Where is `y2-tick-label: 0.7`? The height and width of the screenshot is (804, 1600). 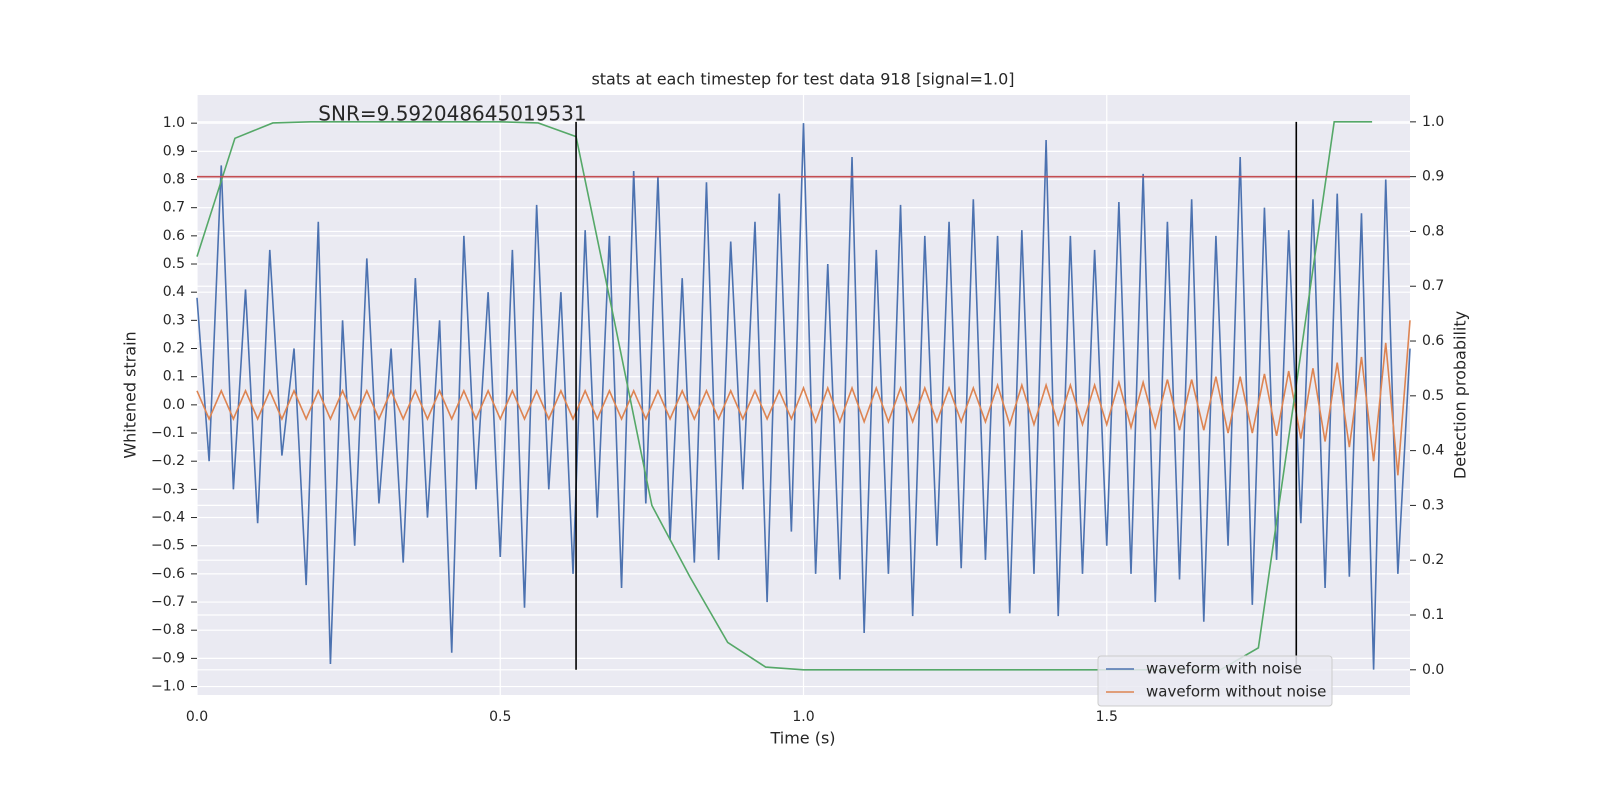
y2-tick-label: 0.7 is located at coordinates (1433, 286).